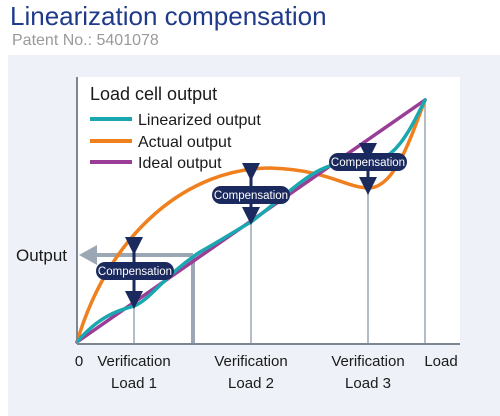  What do you see at coordinates (168, 16) in the screenshot?
I see `page-title: Linearization compensation` at bounding box center [168, 16].